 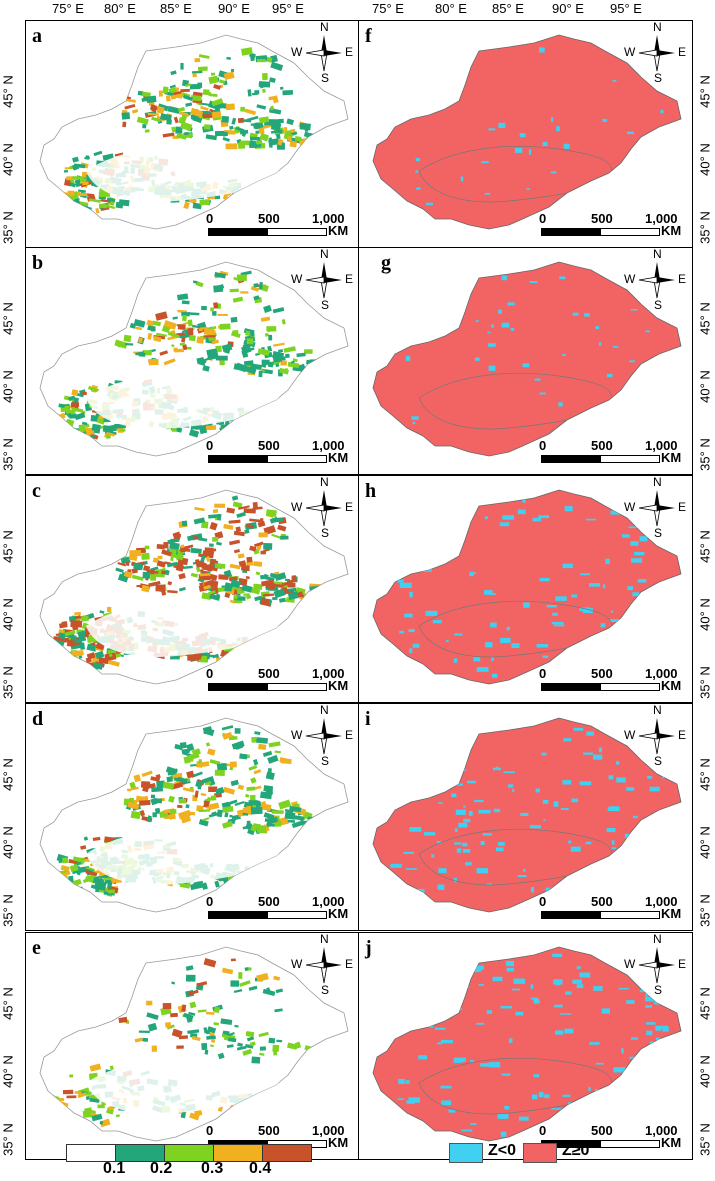 I want to click on legend-value-3: 0.4, so click(x=260, y=1168).